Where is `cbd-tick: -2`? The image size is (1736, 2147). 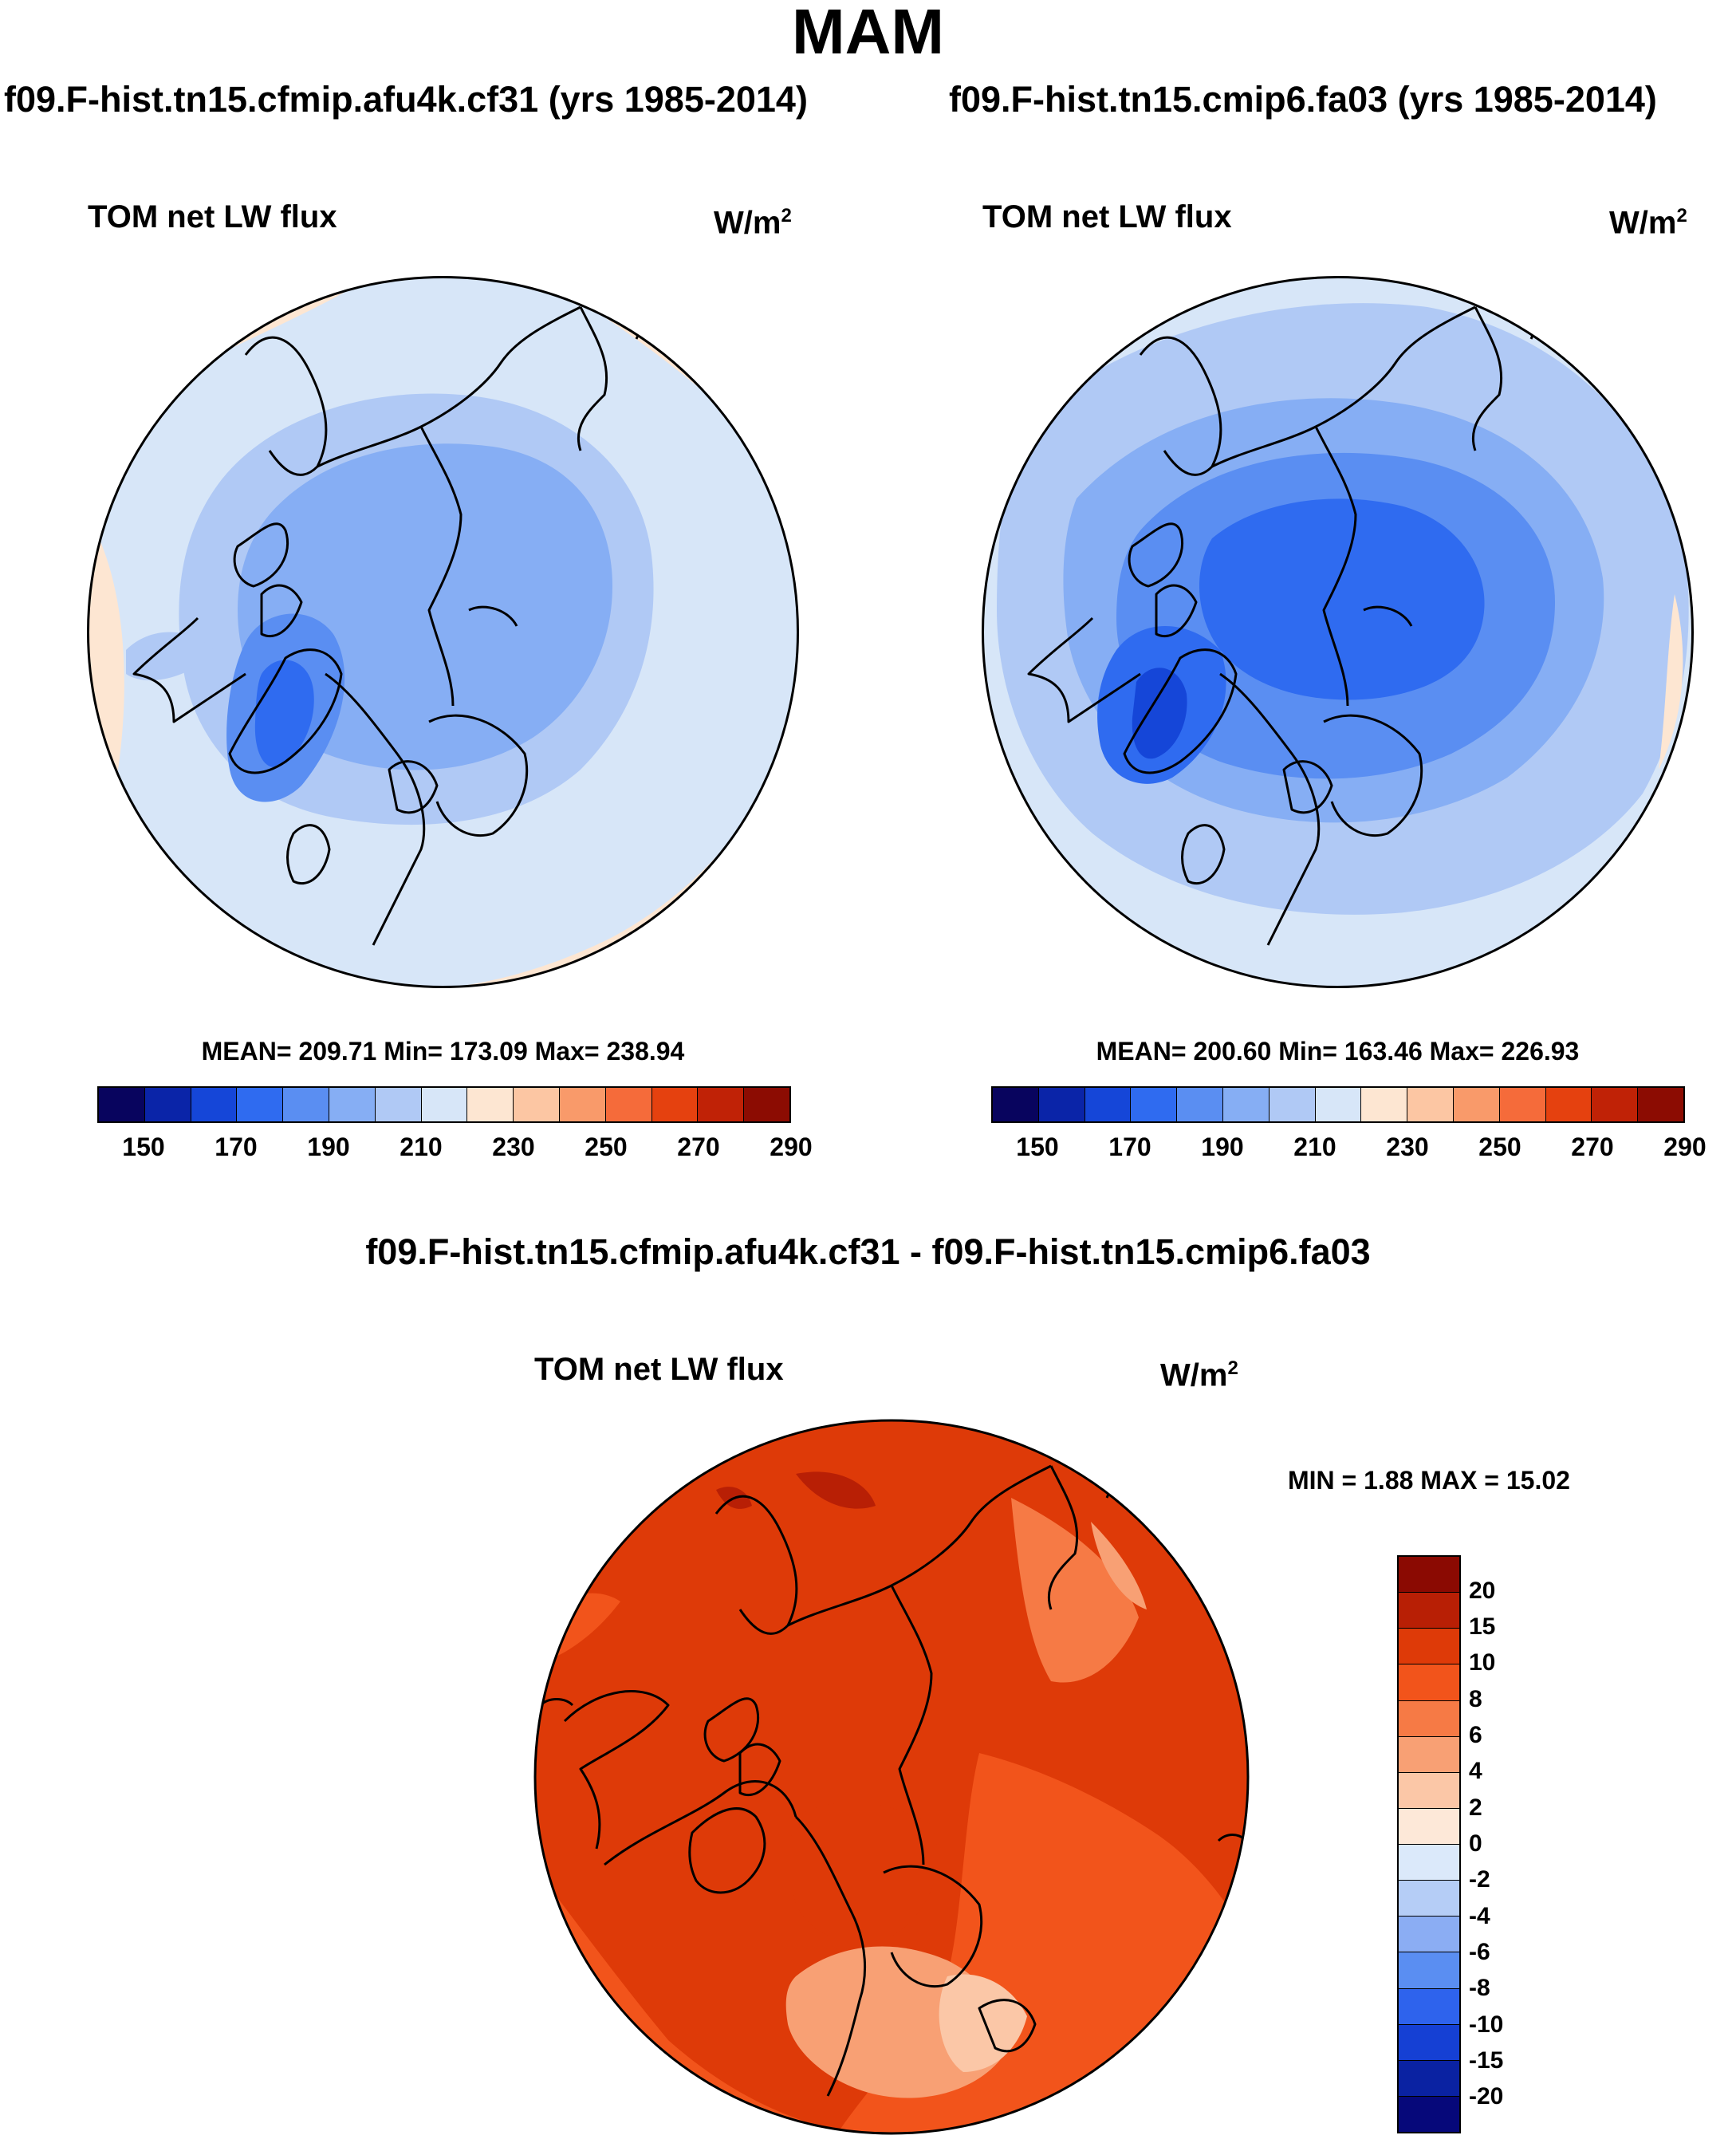 cbd-tick: -2 is located at coordinates (1480, 1880).